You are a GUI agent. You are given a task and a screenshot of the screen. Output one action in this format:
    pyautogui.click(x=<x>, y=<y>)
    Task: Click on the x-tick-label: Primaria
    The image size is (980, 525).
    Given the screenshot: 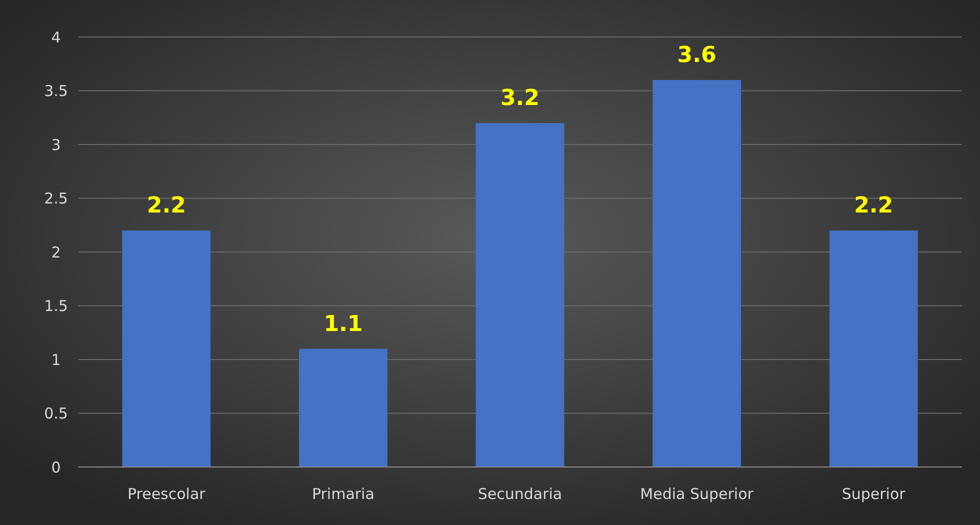 What is the action you would take?
    pyautogui.click(x=343, y=494)
    